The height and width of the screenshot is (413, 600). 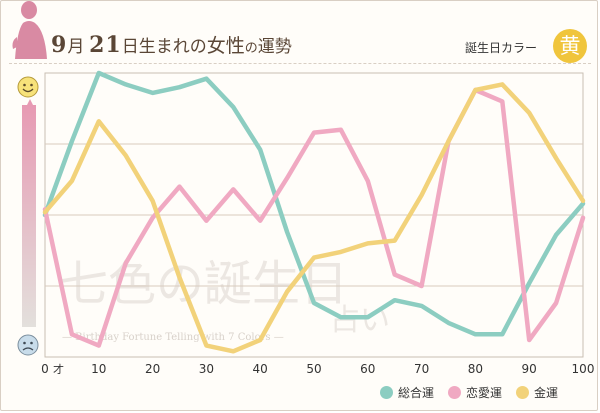 What do you see at coordinates (475, 369) in the screenshot?
I see `x-tick-label: 80` at bounding box center [475, 369].